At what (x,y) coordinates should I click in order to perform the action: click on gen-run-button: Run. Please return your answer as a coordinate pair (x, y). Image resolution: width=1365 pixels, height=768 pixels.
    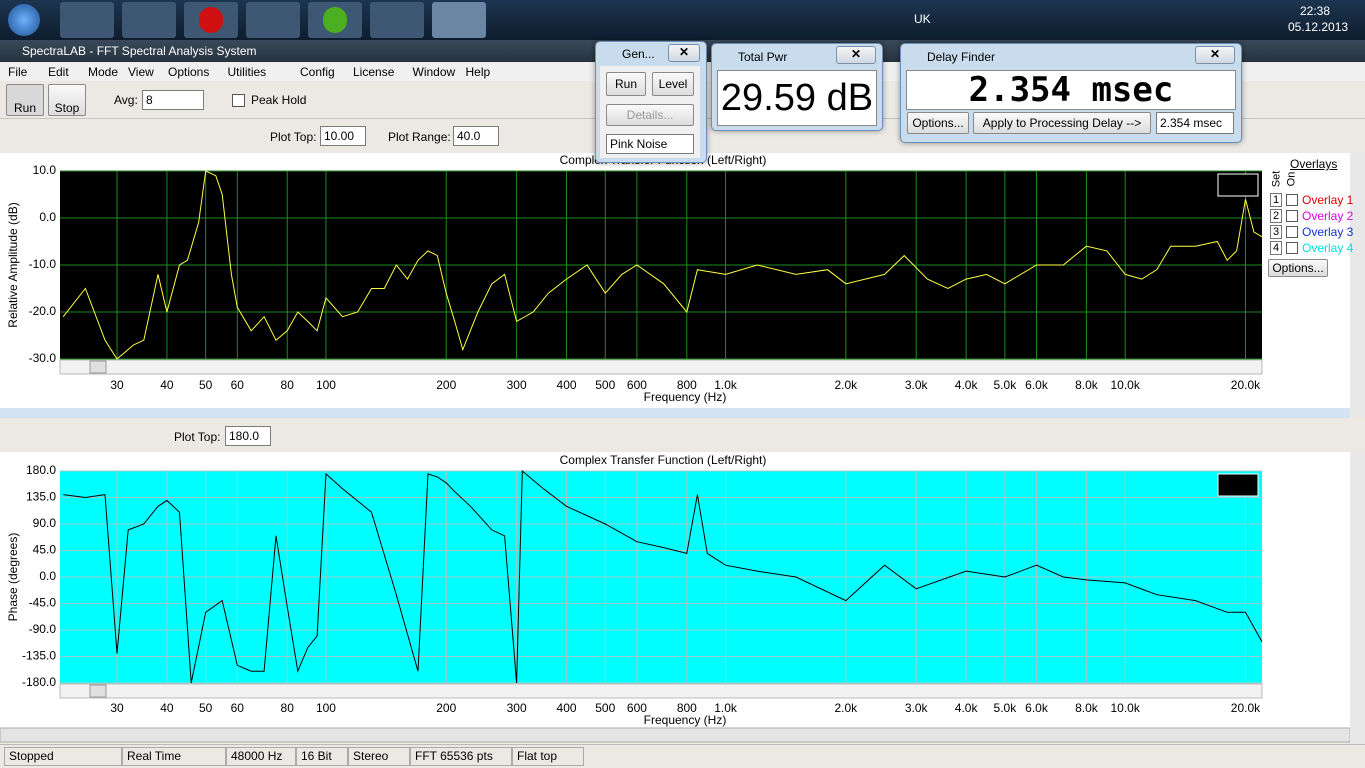
    Looking at the image, I should click on (626, 84).